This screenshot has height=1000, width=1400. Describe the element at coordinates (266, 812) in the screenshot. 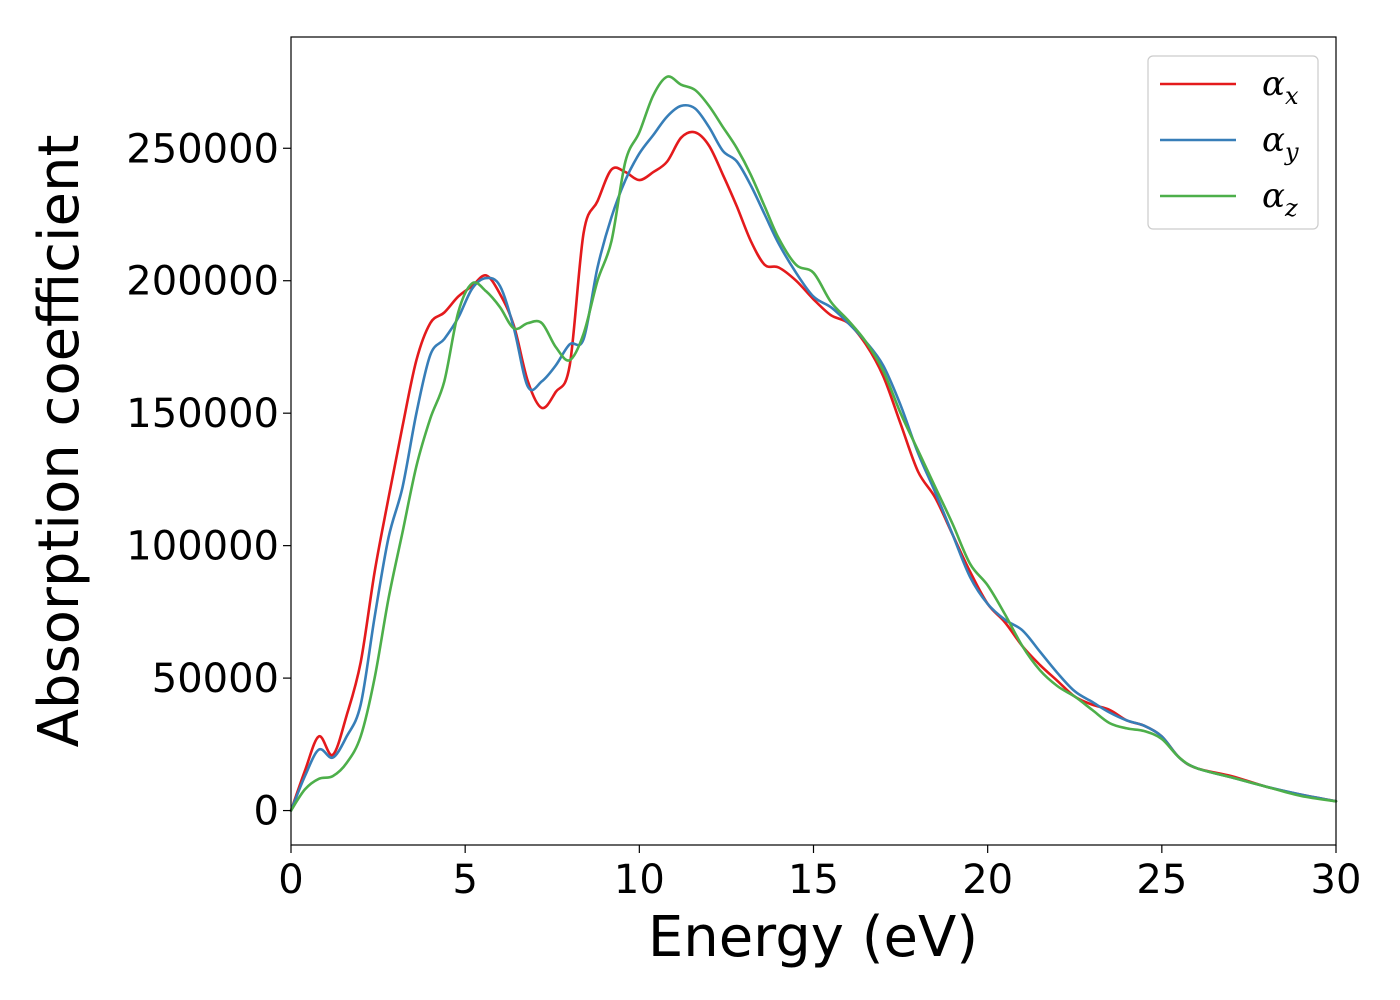

I see `y-tick-label: 0` at that location.